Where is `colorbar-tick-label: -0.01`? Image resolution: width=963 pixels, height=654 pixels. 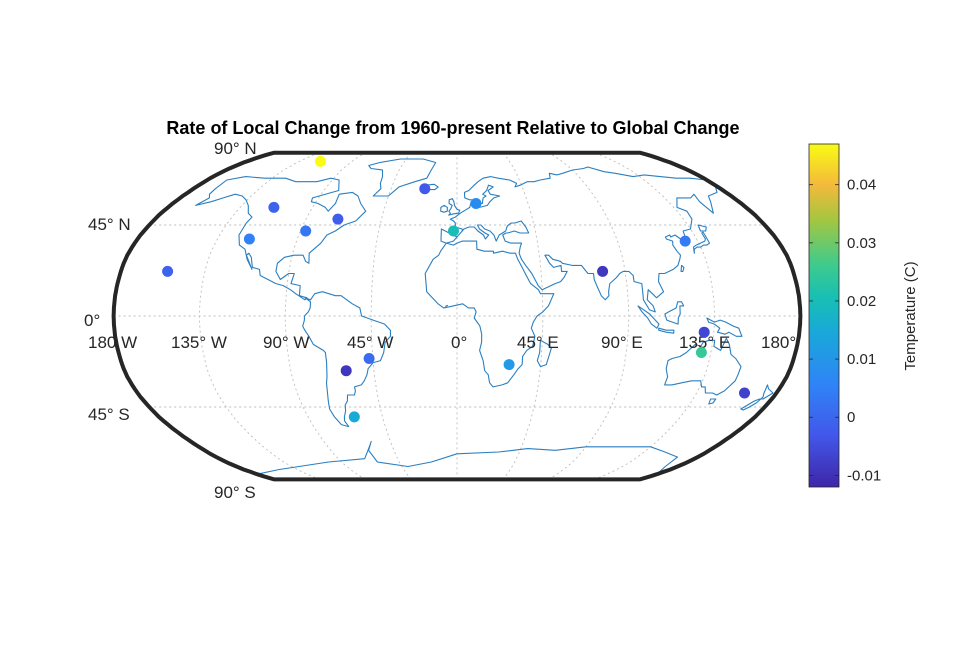
colorbar-tick-label: -0.01 is located at coordinates (864, 475).